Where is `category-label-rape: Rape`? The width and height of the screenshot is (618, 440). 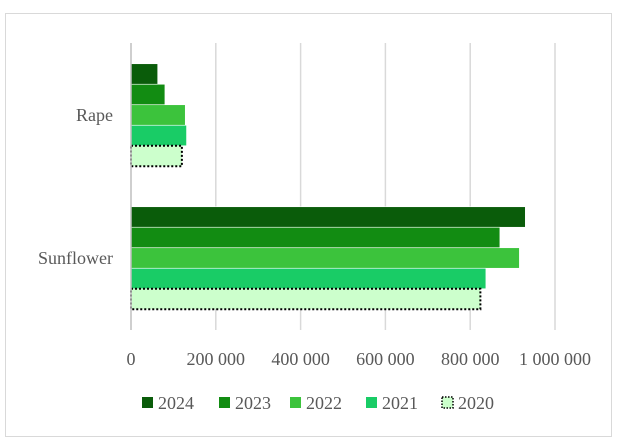 category-label-rape: Rape is located at coordinates (94, 115).